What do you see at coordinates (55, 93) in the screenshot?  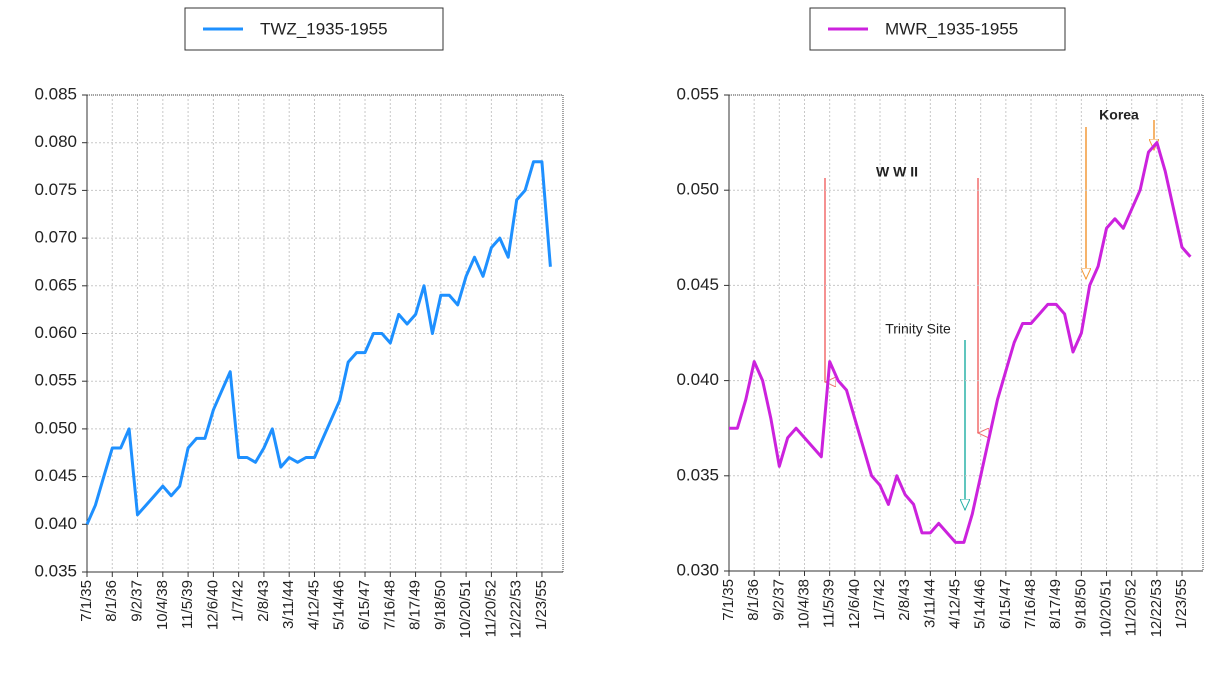 I see `y-tick-label: 0.085` at bounding box center [55, 93].